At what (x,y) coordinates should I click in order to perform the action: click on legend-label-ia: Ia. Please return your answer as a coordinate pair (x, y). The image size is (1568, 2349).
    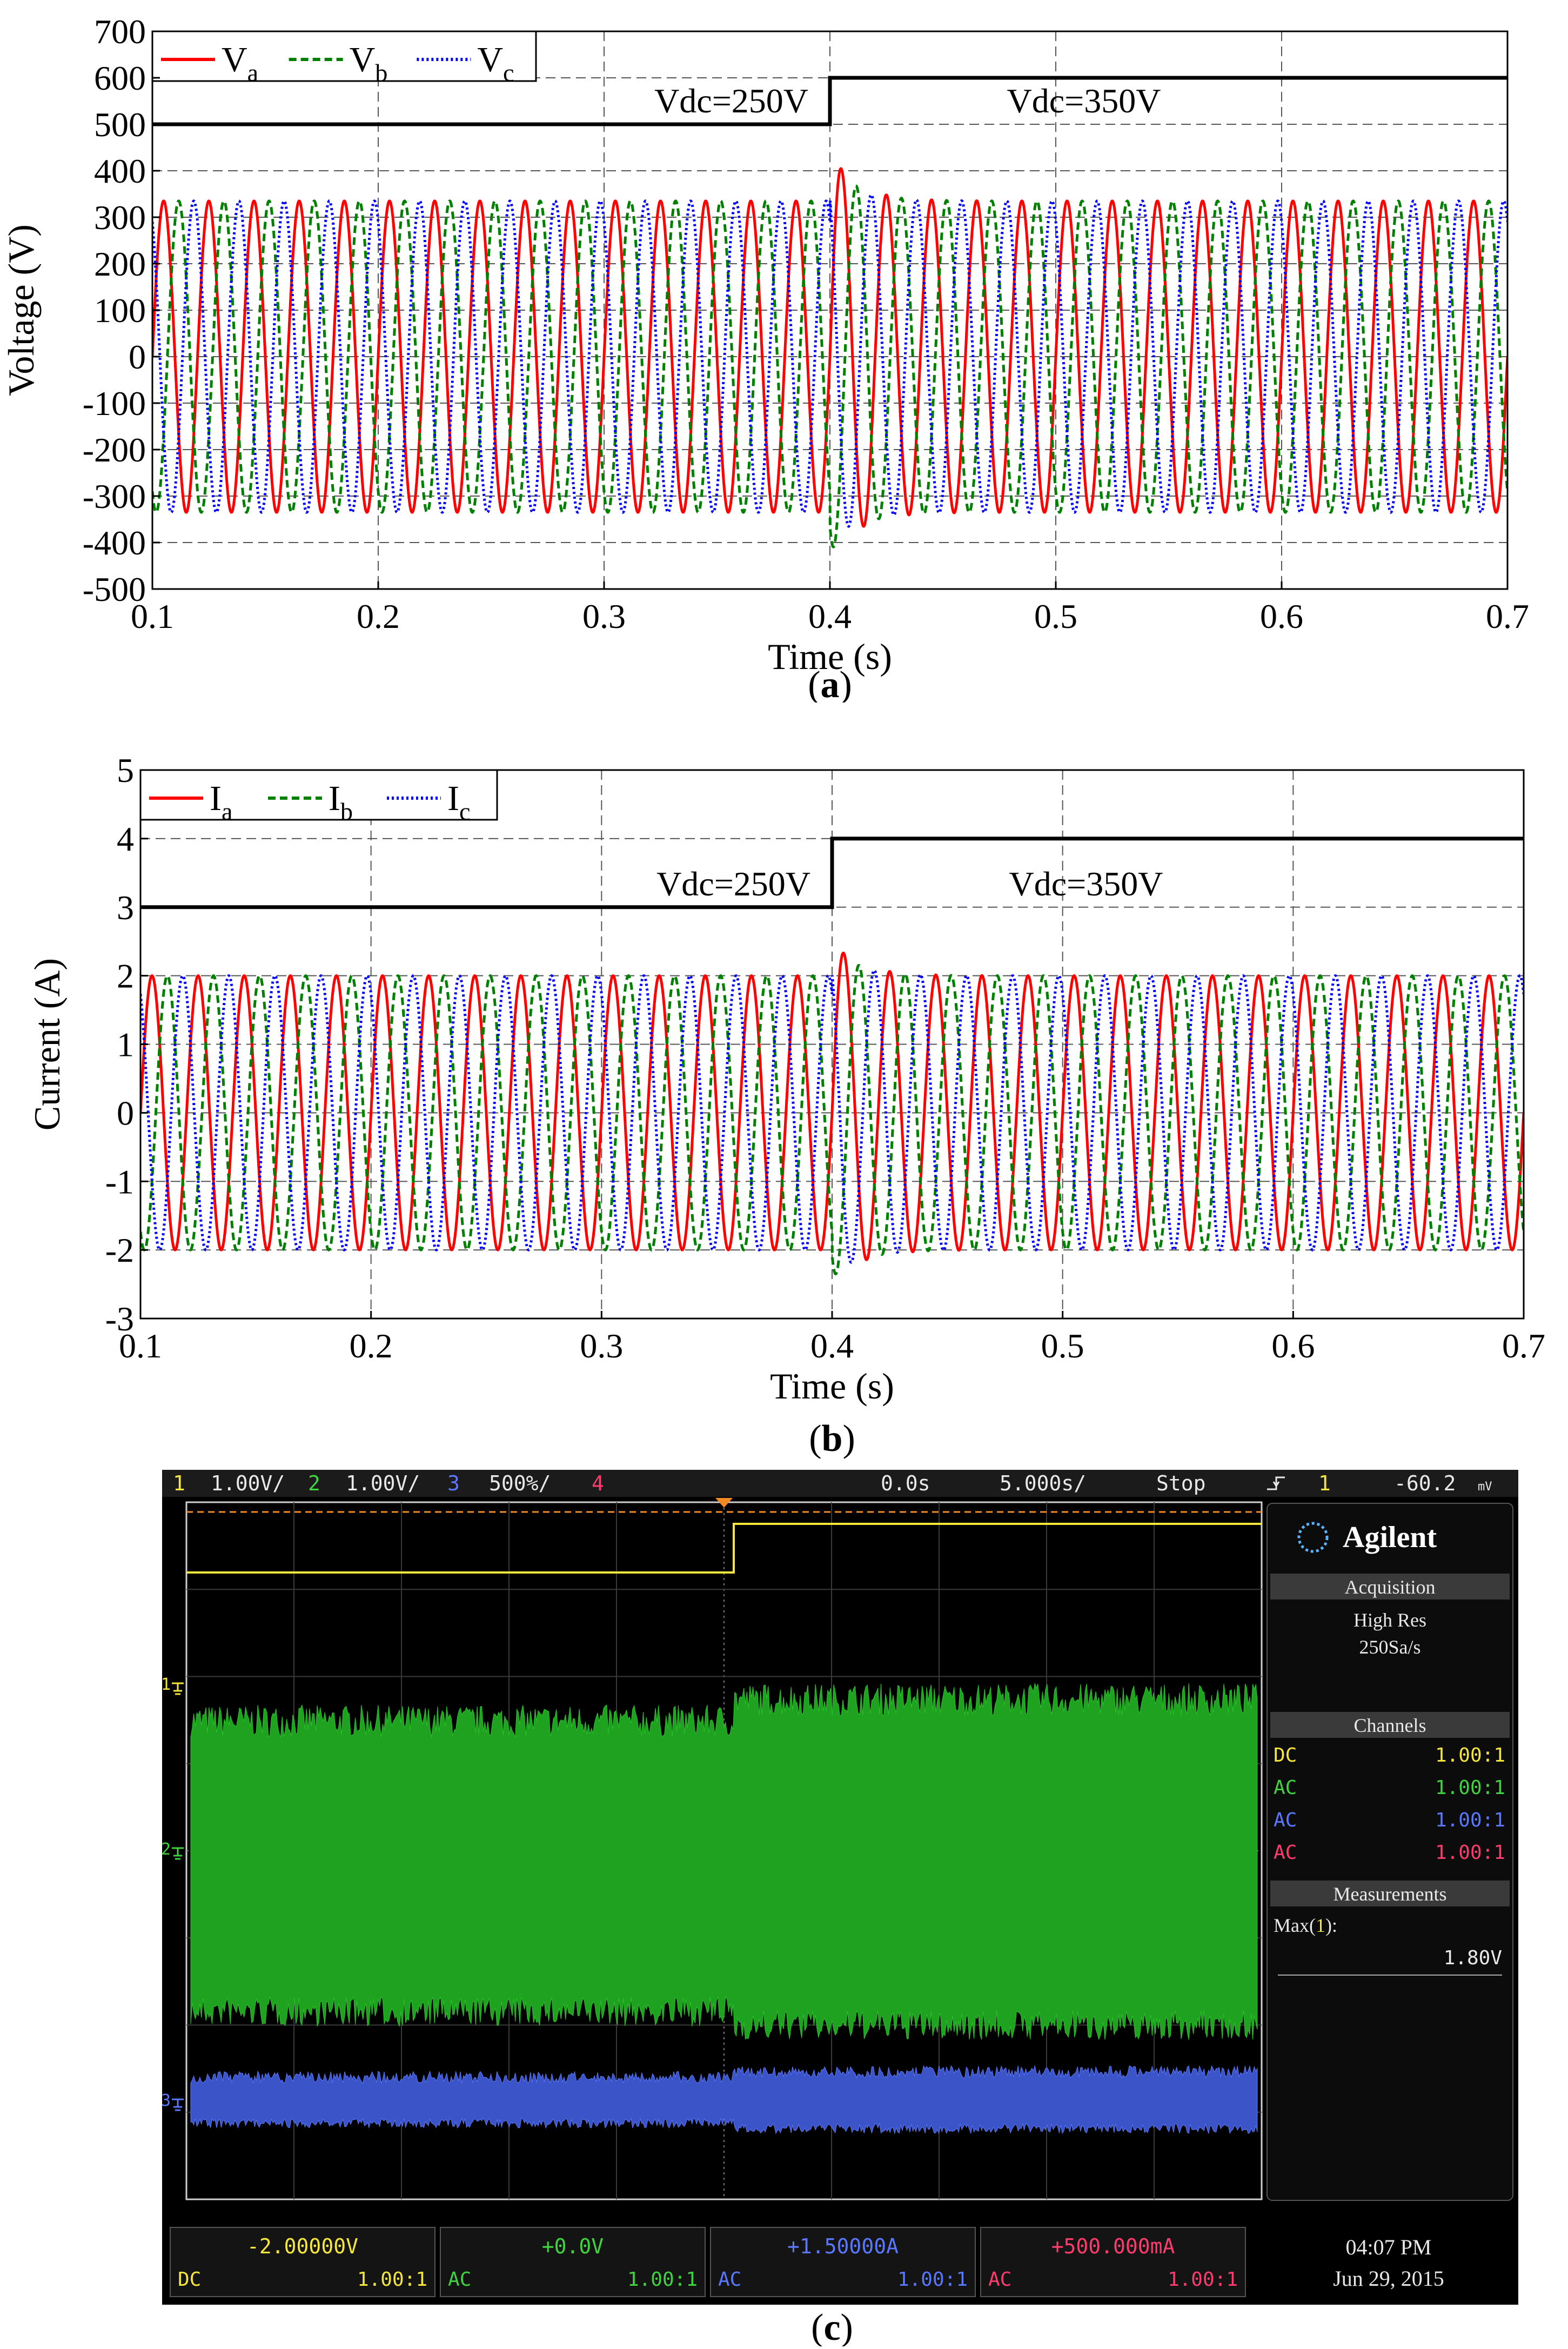
    Looking at the image, I should click on (221, 802).